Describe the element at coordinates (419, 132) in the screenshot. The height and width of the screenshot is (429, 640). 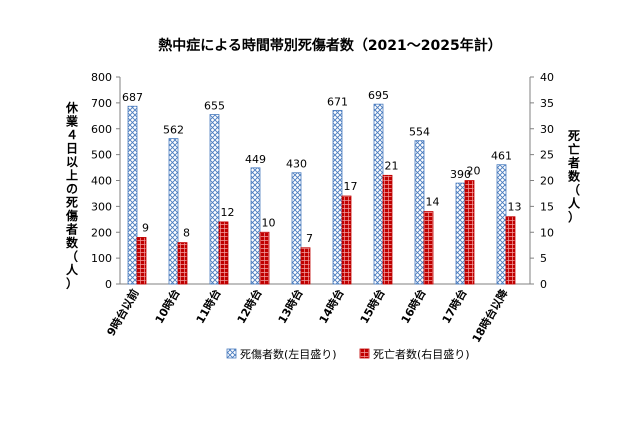
I see `data-label-injured: 554` at that location.